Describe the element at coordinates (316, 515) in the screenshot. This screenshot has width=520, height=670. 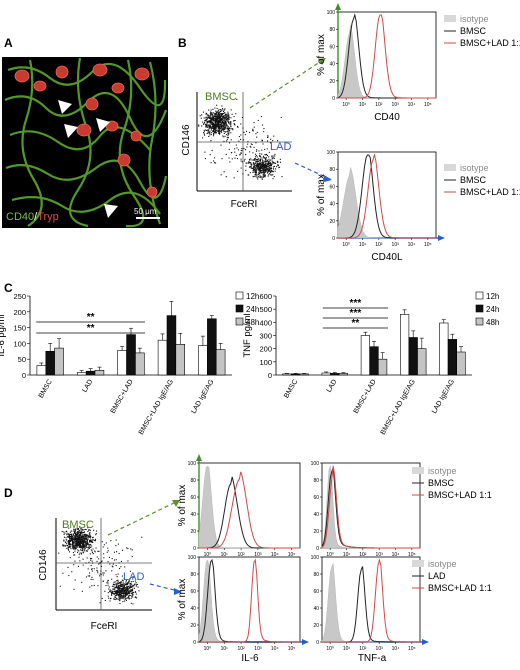
I see `y-tick-label: 40` at that location.